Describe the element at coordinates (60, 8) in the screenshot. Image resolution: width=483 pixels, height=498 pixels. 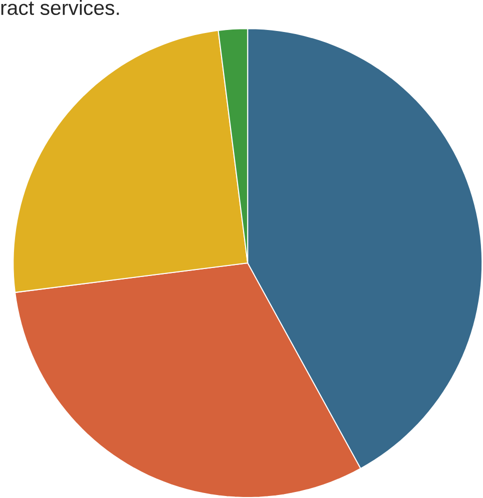
I see `chart-title: ract services.` at that location.